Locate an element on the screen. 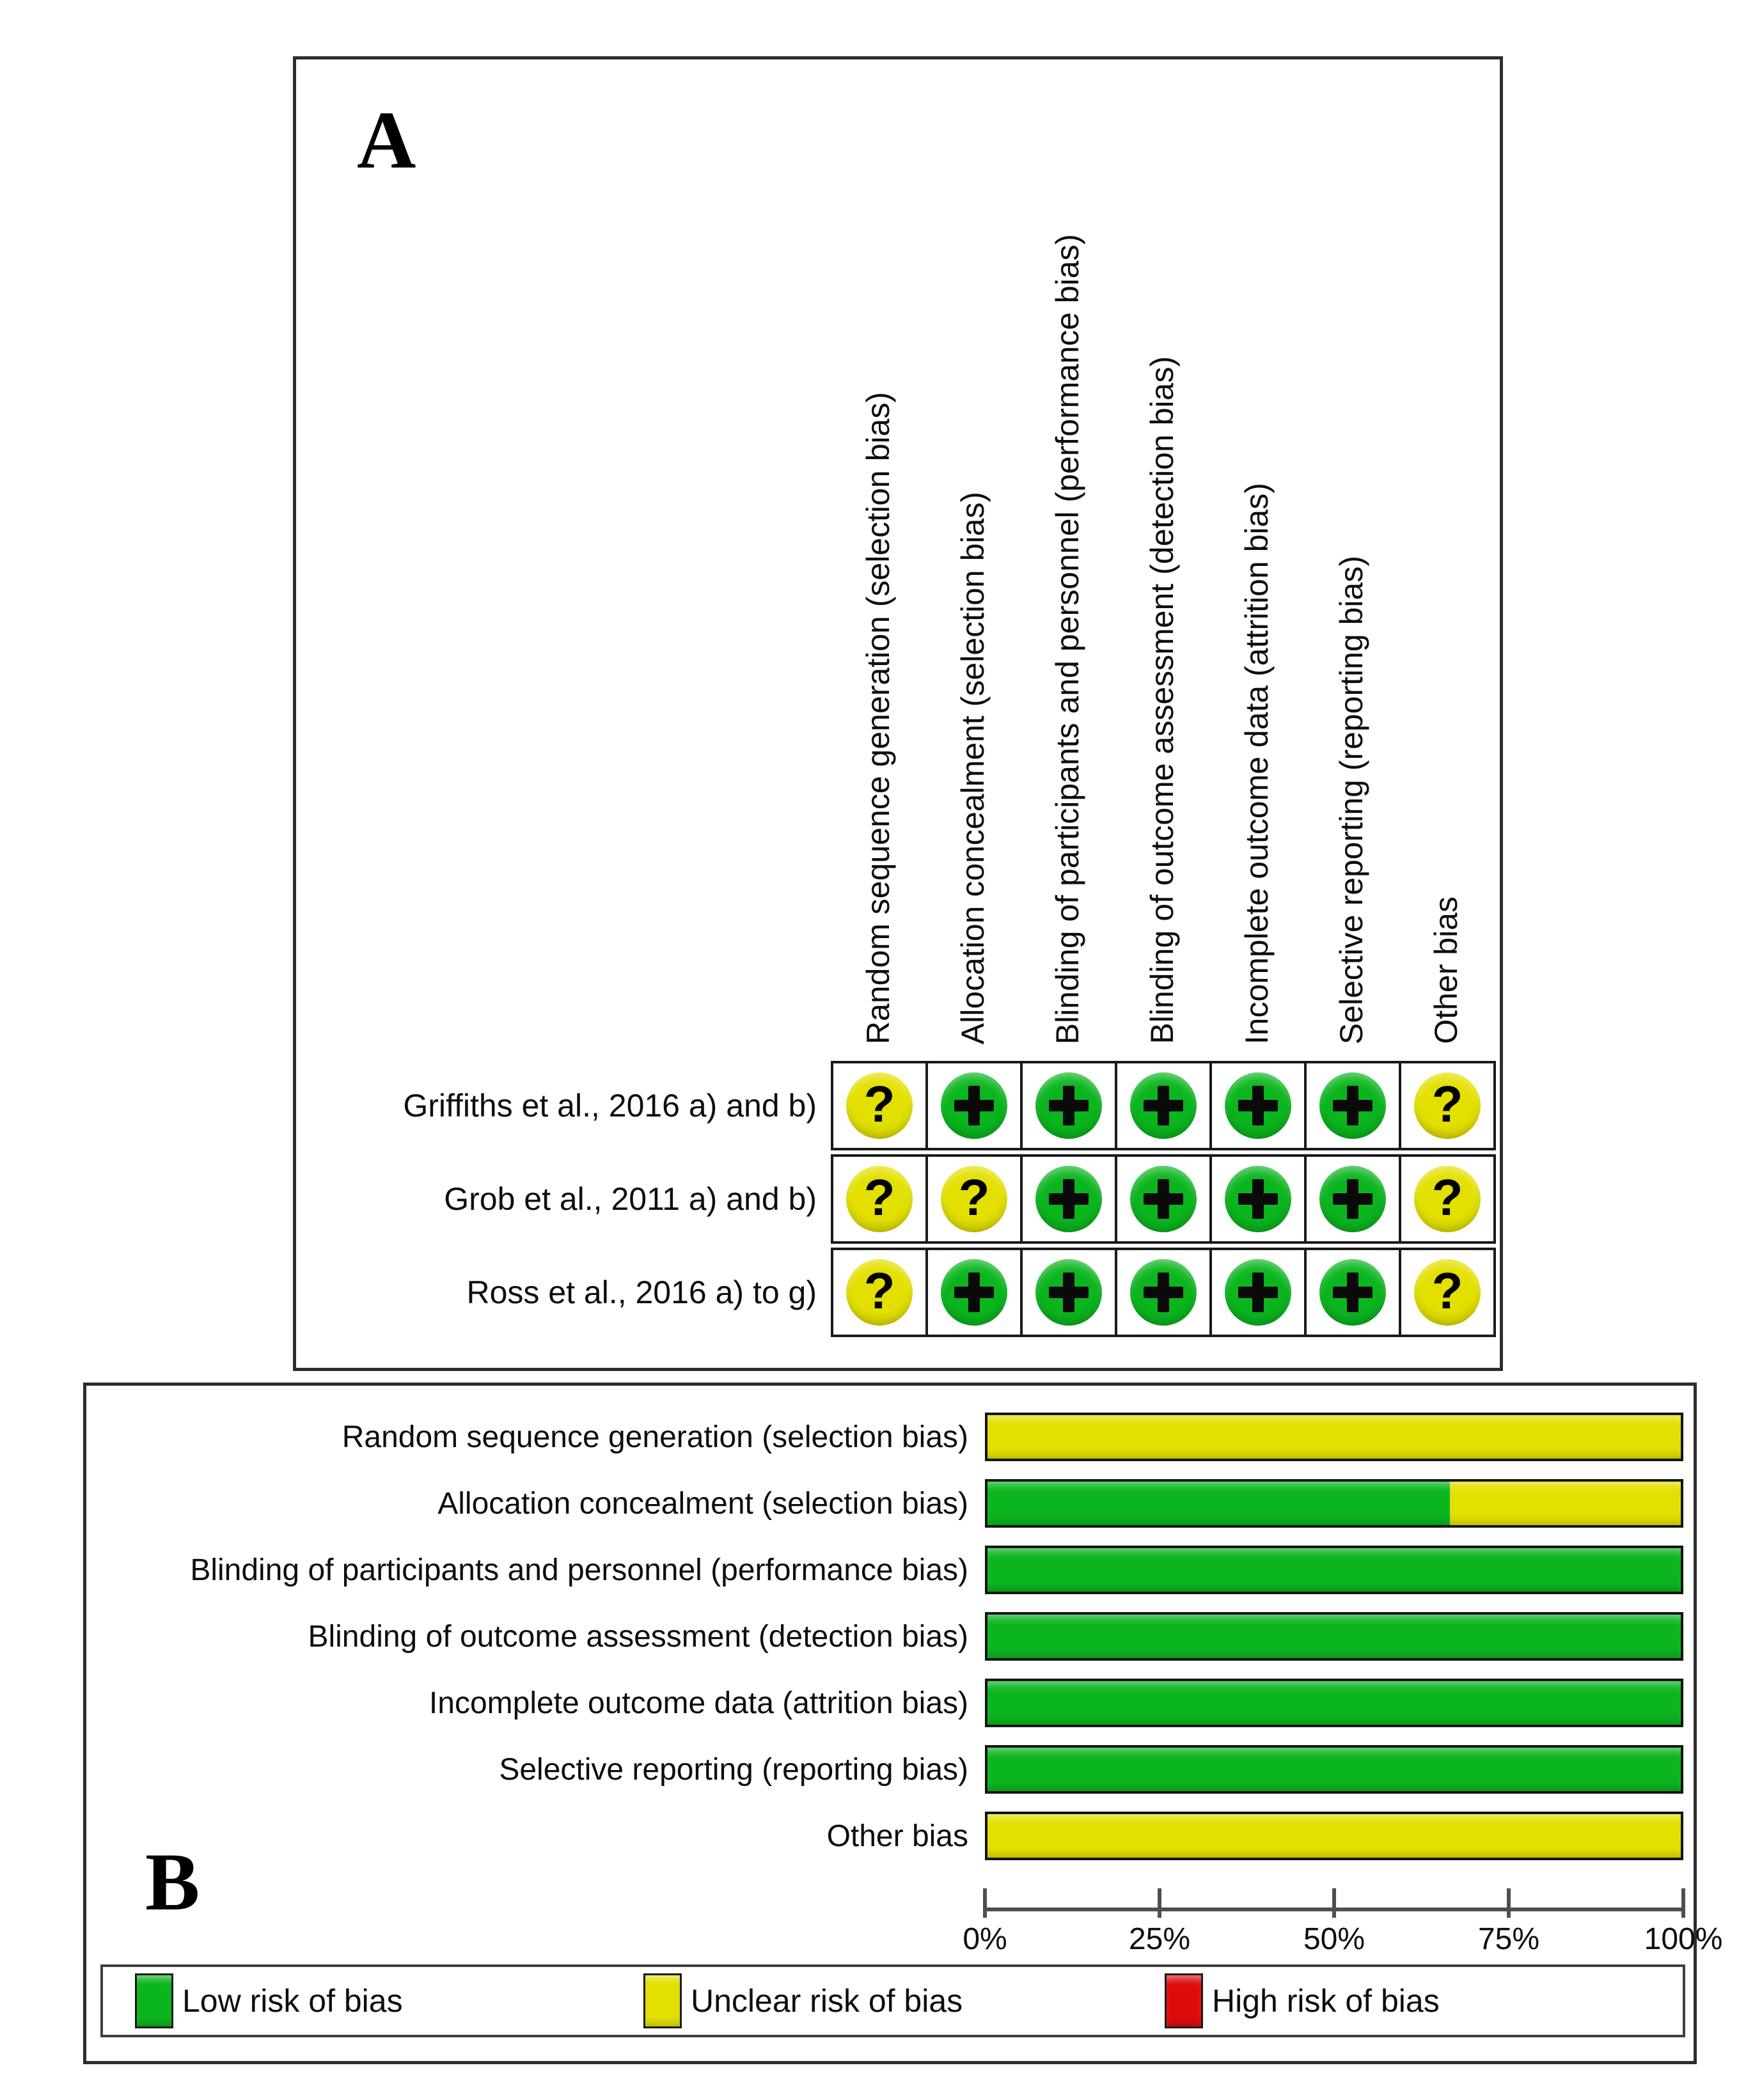 The image size is (1762, 2100). domain-header-label: Selective reporting (reporting bias) is located at coordinates (1351, 799).